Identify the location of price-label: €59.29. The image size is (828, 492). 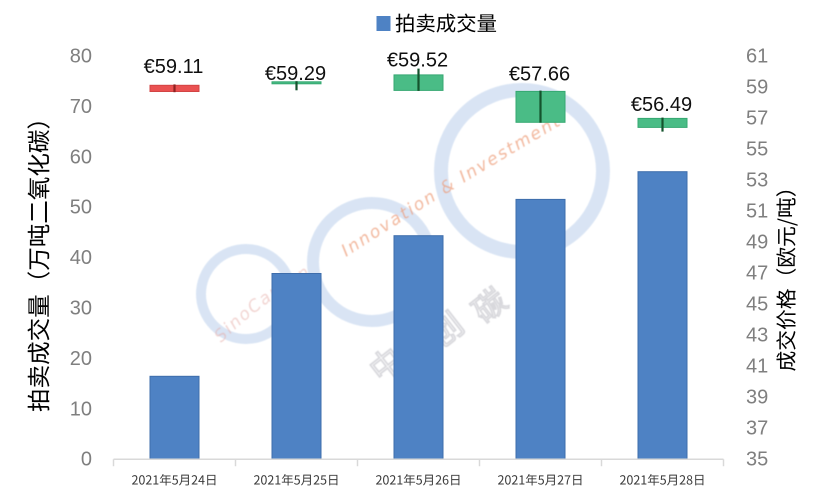
(295, 74).